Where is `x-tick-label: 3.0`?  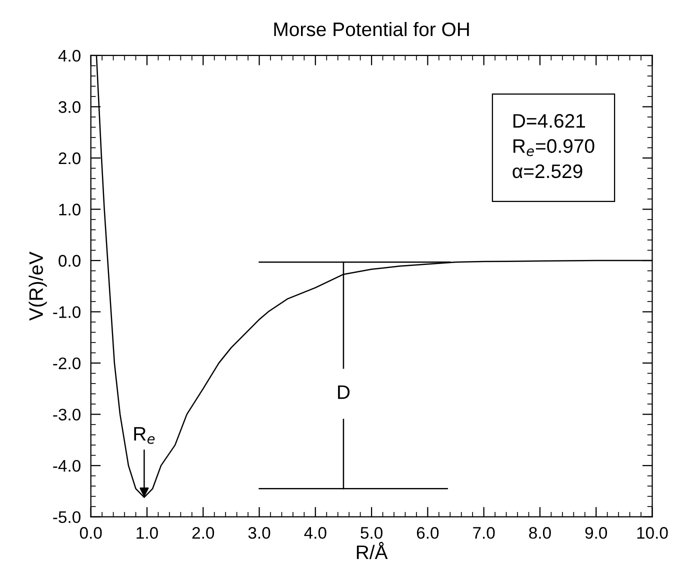
x-tick-label: 3.0 is located at coordinates (259, 533).